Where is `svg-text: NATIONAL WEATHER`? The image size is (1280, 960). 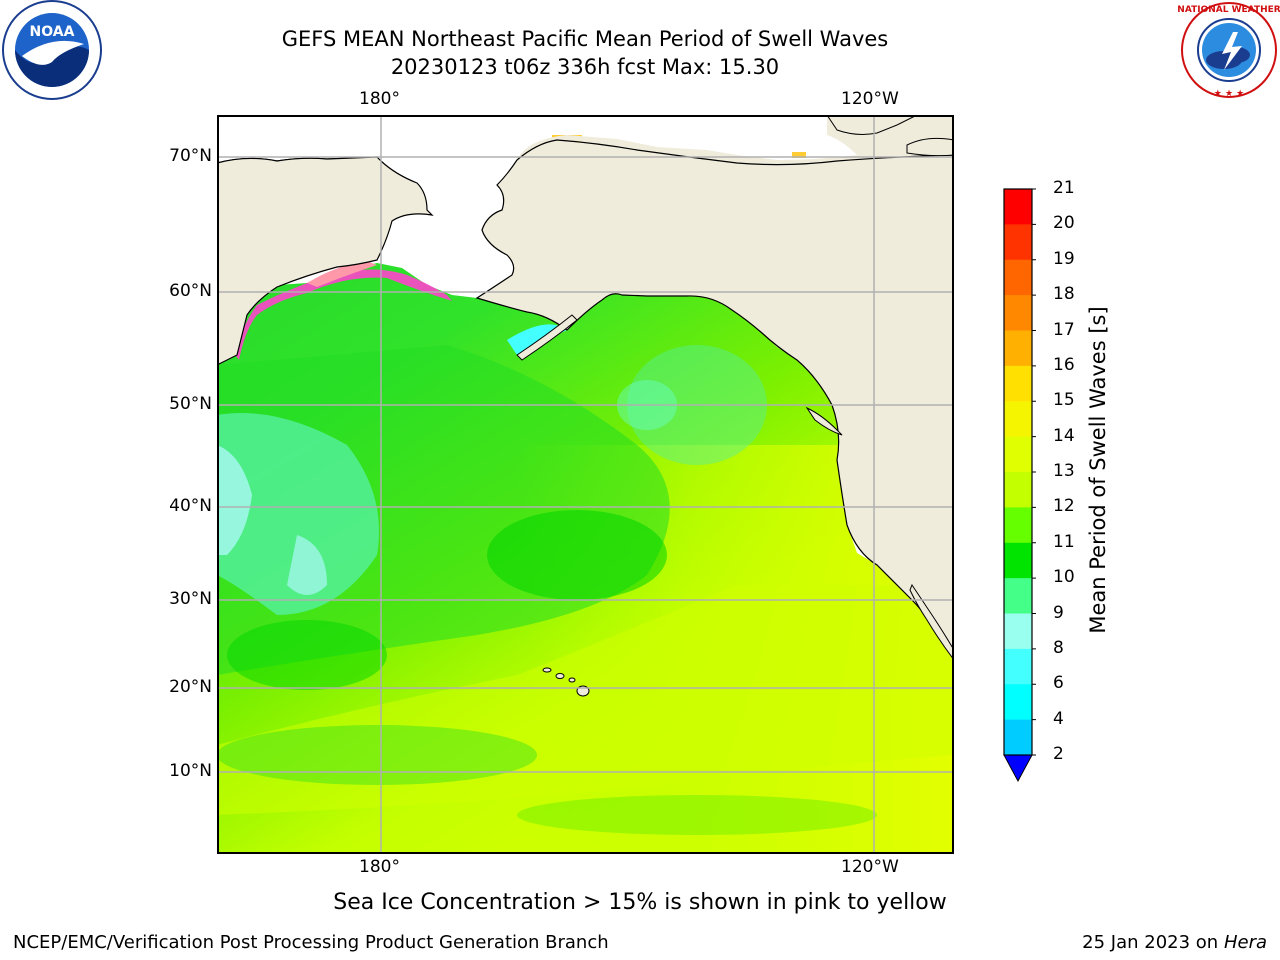
svg-text: NATIONAL WEATHER is located at coordinates (1229, 10).